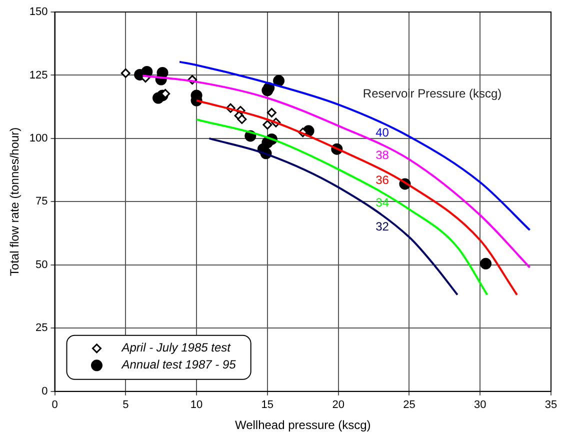 This screenshot has width=581, height=439. What do you see at coordinates (480, 405) in the screenshot?
I see `x-tick-label: 30` at bounding box center [480, 405].